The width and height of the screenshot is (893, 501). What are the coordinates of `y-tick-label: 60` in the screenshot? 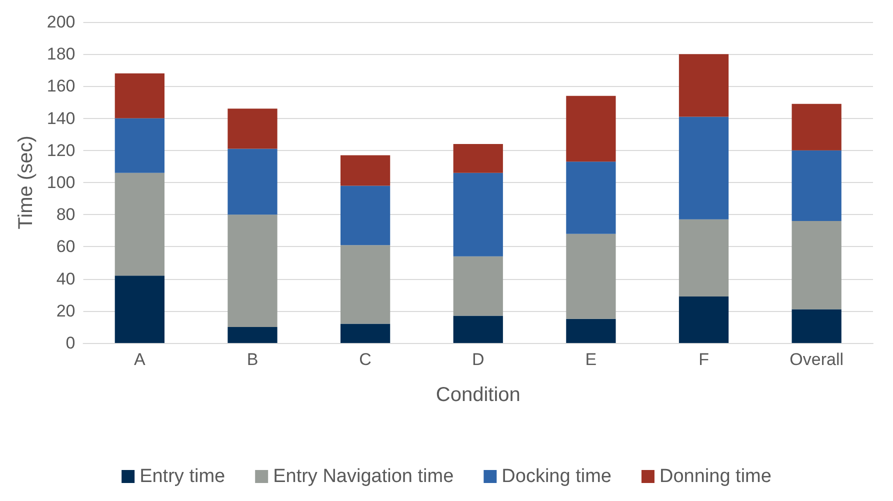 It's located at (66, 246).